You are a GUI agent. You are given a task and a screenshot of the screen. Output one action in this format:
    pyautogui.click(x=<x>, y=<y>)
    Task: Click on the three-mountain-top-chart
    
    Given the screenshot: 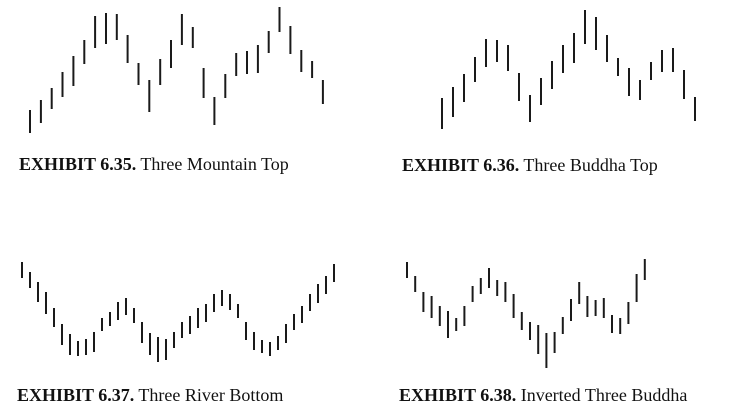 What is the action you would take?
    pyautogui.click(x=176, y=70)
    